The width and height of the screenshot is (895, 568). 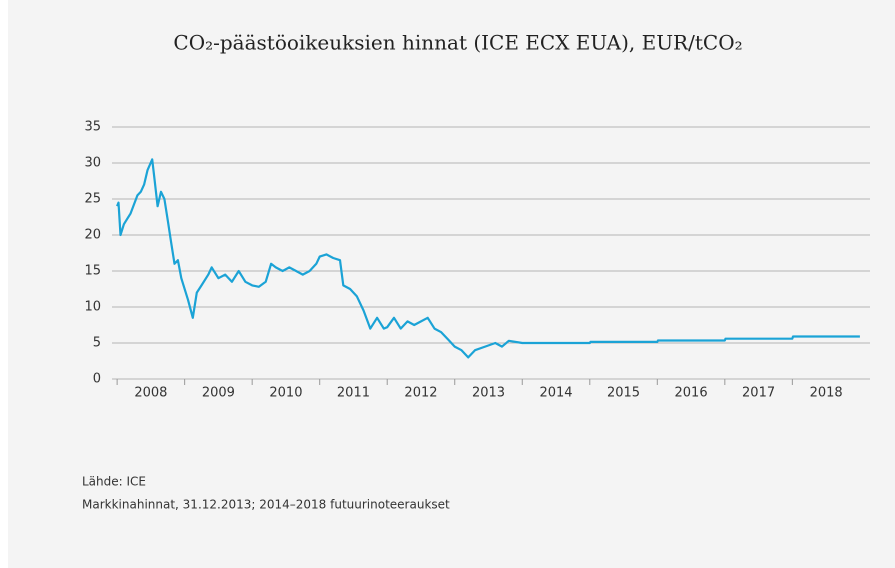 What do you see at coordinates (353, 393) in the screenshot?
I see `x-tick-label: 2011` at bounding box center [353, 393].